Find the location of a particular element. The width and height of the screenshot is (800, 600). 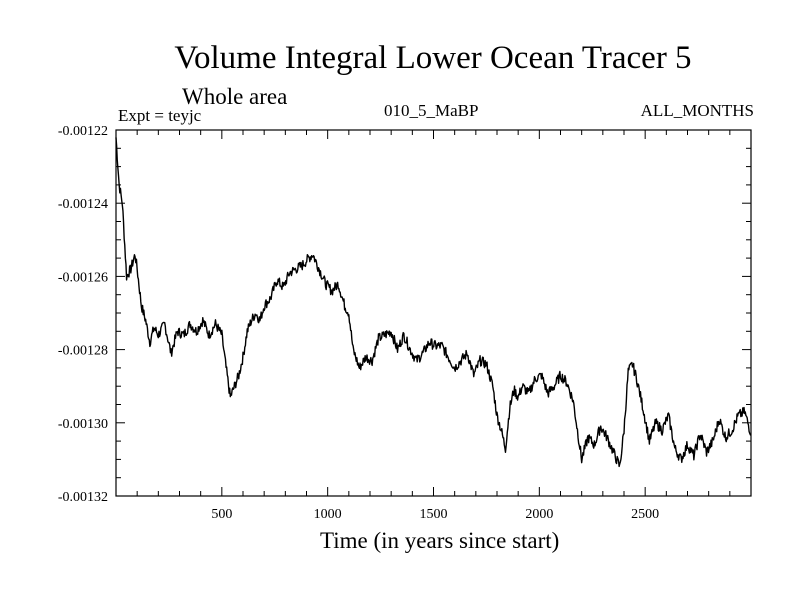

y-tick-label: -0.00132 is located at coordinates (83, 497).